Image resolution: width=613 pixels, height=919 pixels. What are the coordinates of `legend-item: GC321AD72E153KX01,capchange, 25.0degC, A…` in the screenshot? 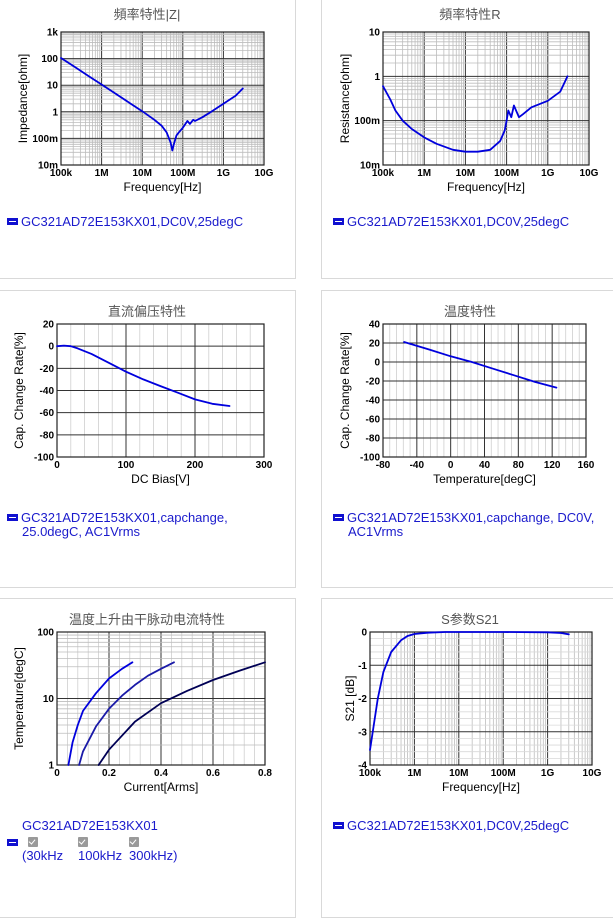 It's located at (117, 525).